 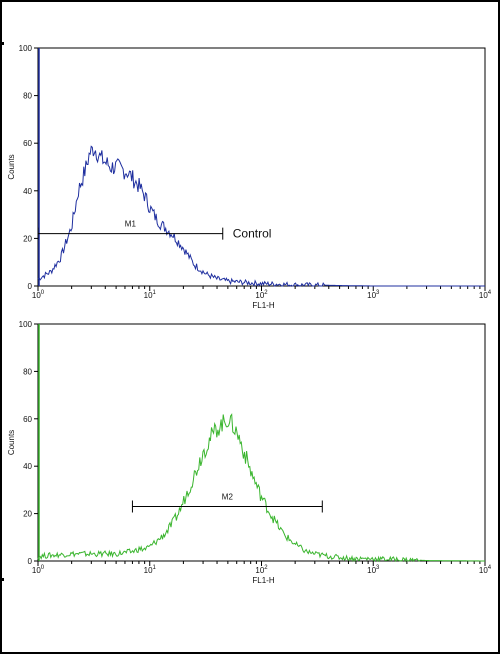 What do you see at coordinates (131, 224) in the screenshot?
I see `gate-marker-label: M1` at bounding box center [131, 224].